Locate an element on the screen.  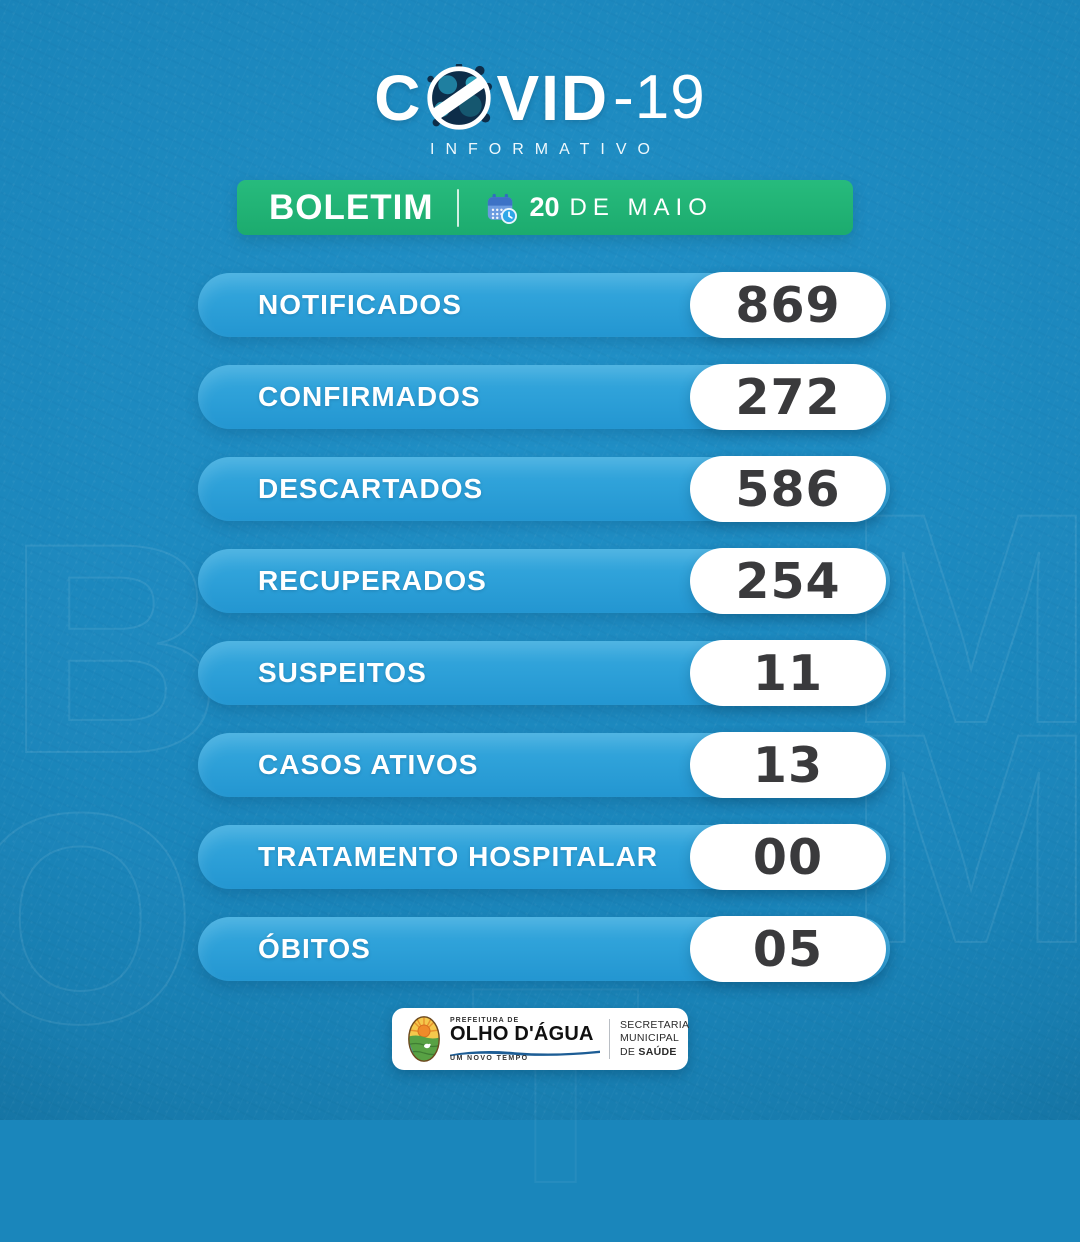
municipal-crest-icon is located at coordinates (424, 1039).